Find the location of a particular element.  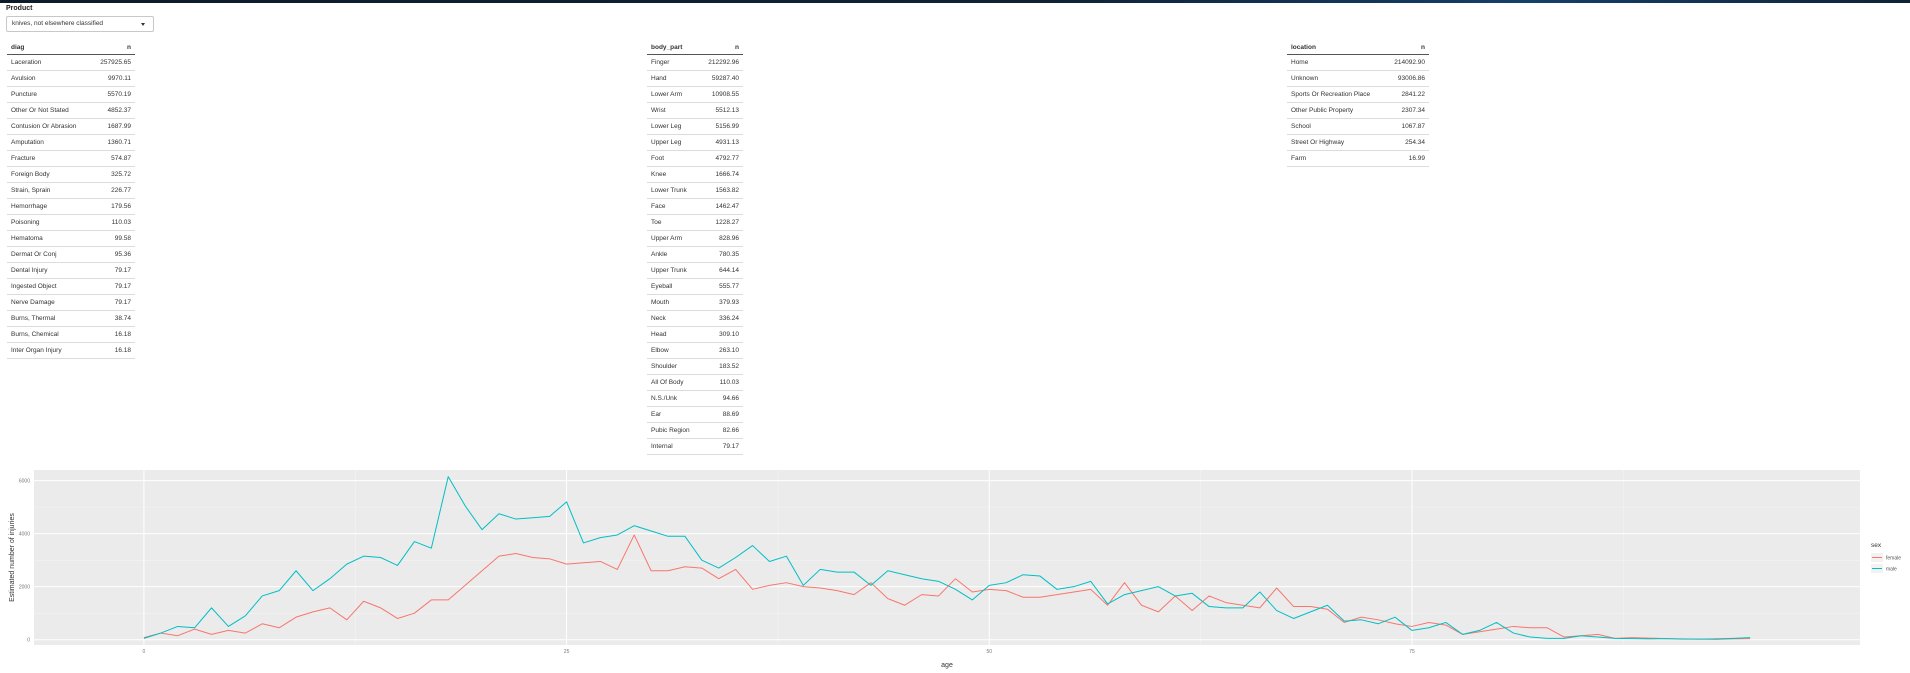

window-top-bar is located at coordinates (955, 1).